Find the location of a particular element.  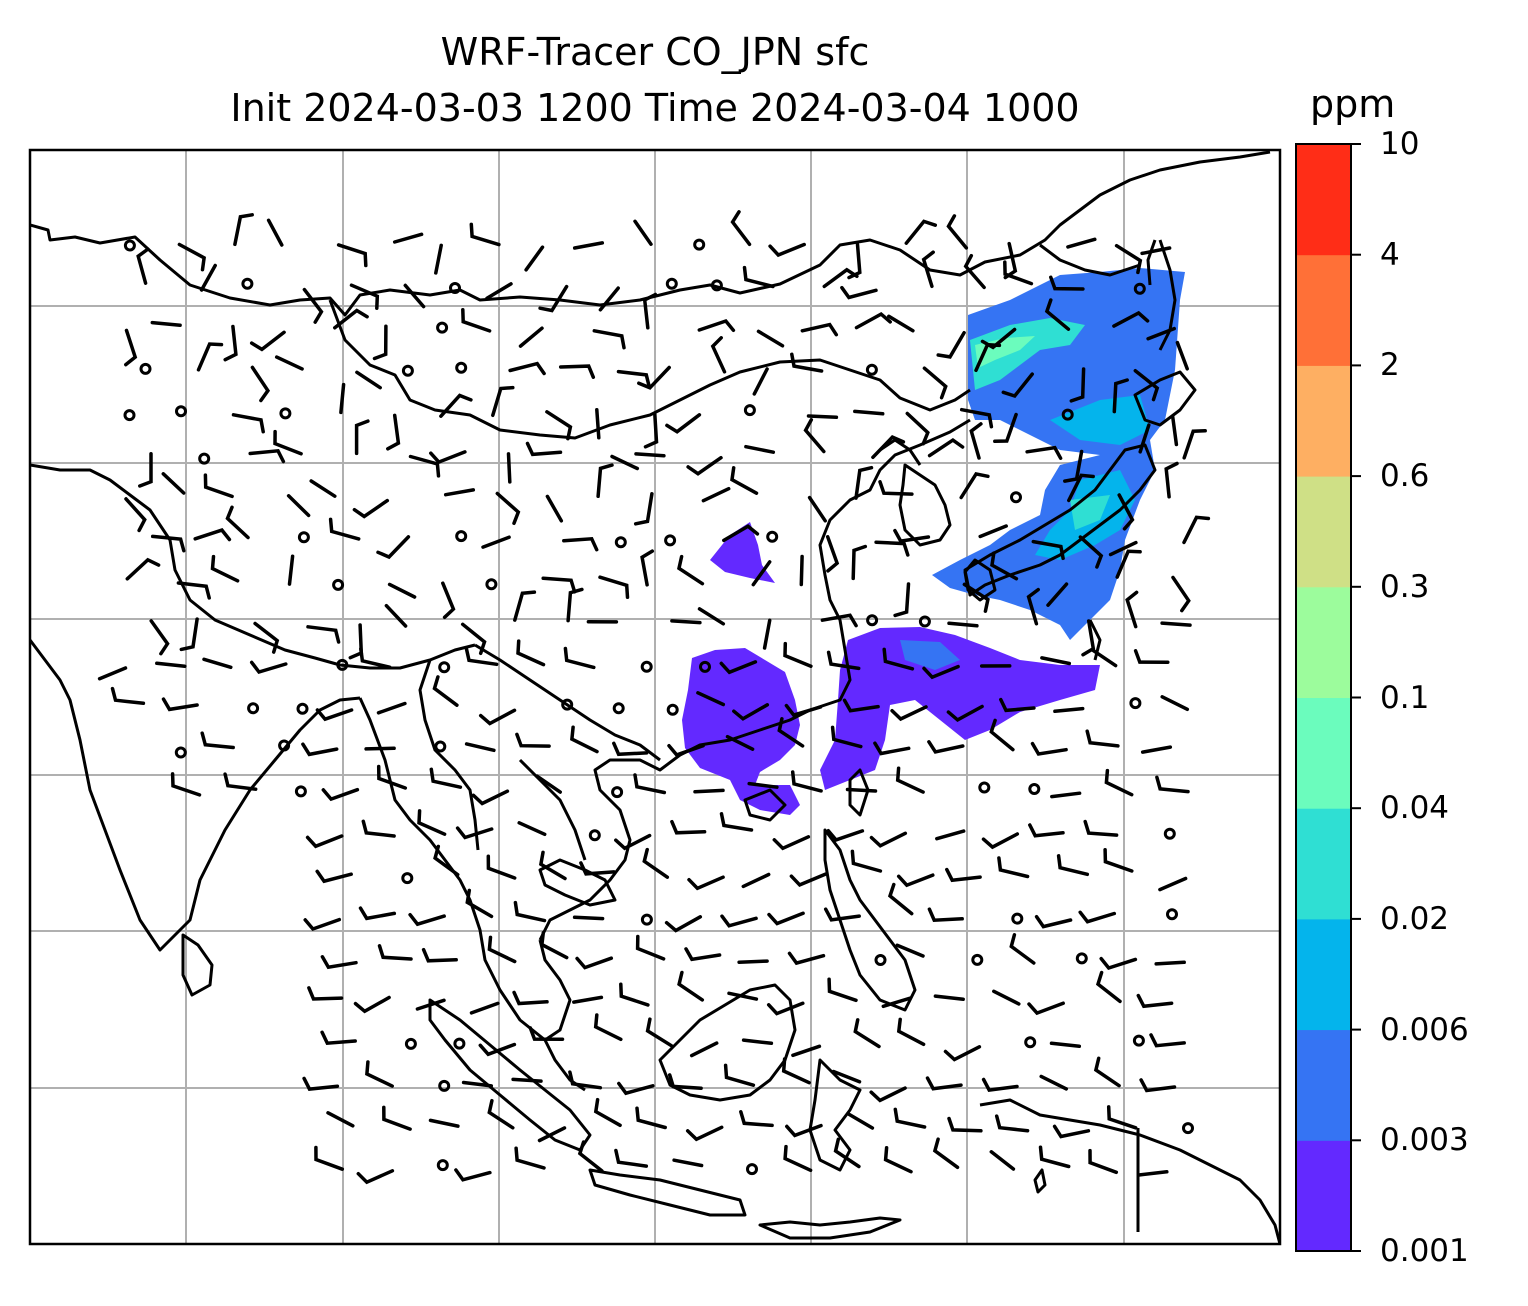

coast-south-china is located at coordinates (825, 587).